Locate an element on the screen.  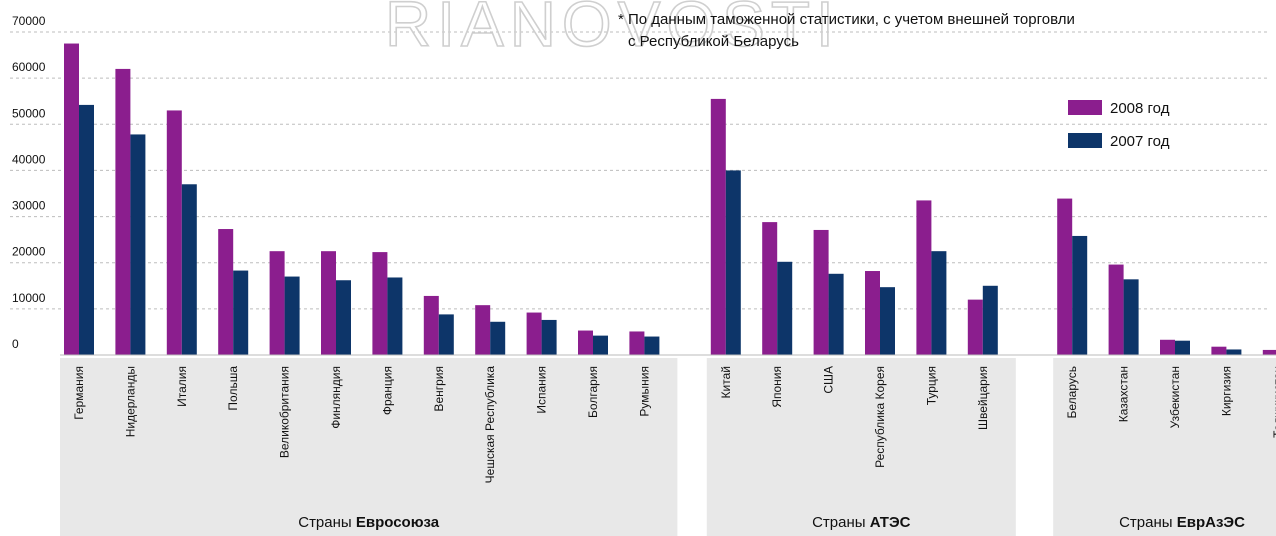
legend-swatch-2008 is located at coordinates (1085, 107).